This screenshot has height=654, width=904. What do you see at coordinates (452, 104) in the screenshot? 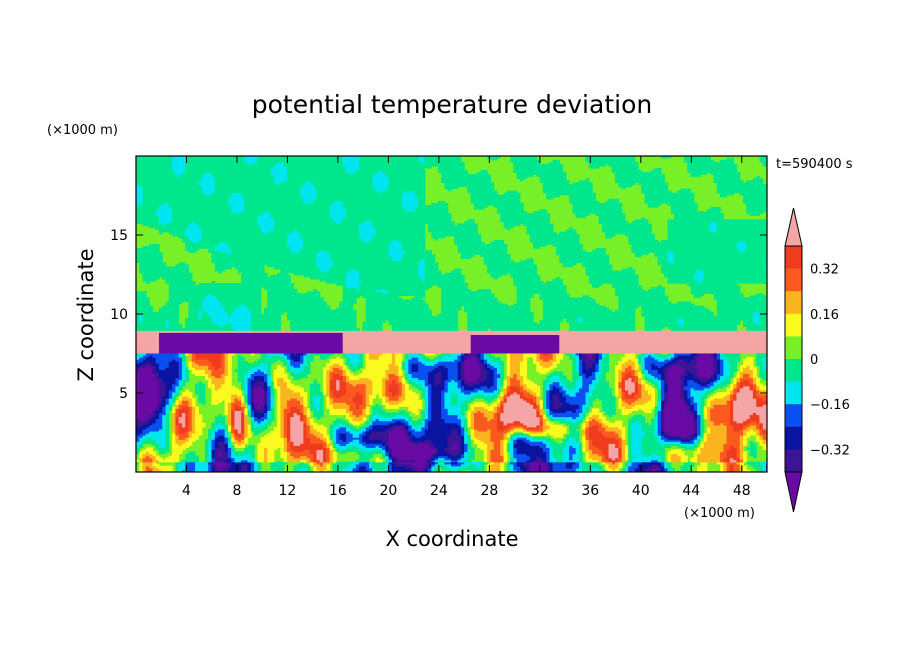
I see `chart-title: potential temperature deviation` at bounding box center [452, 104].